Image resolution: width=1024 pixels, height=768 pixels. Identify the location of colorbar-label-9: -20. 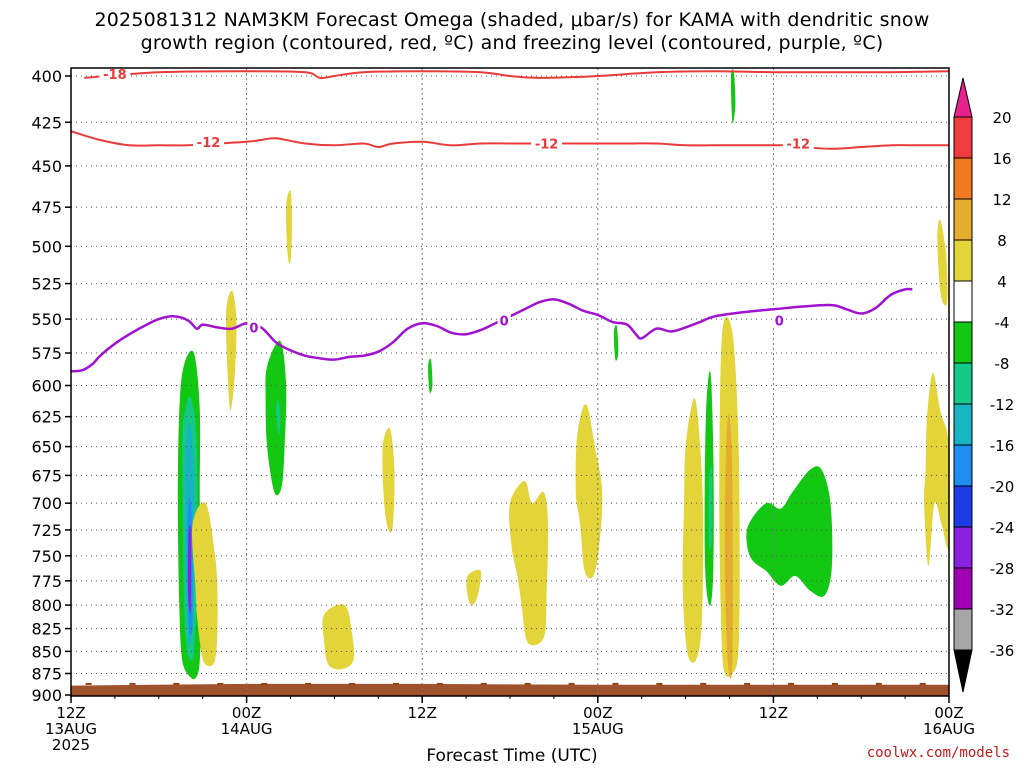
(1002, 487).